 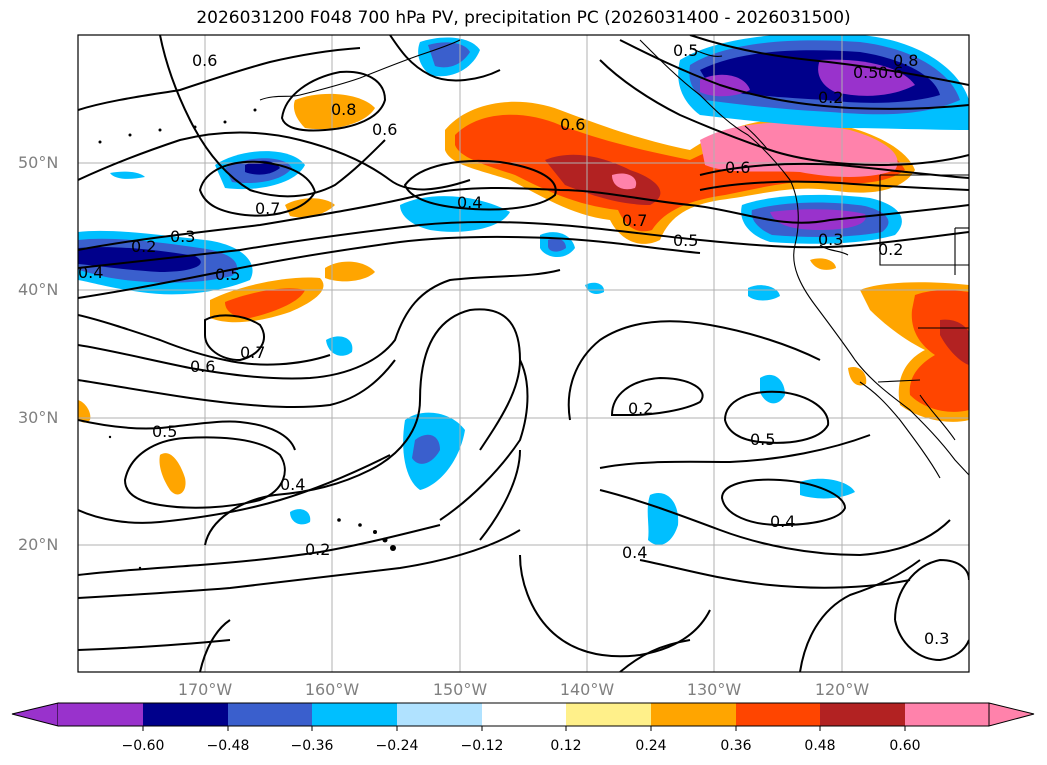 I want to click on colorbar-tick-label: −0.12, so click(x=482, y=746).